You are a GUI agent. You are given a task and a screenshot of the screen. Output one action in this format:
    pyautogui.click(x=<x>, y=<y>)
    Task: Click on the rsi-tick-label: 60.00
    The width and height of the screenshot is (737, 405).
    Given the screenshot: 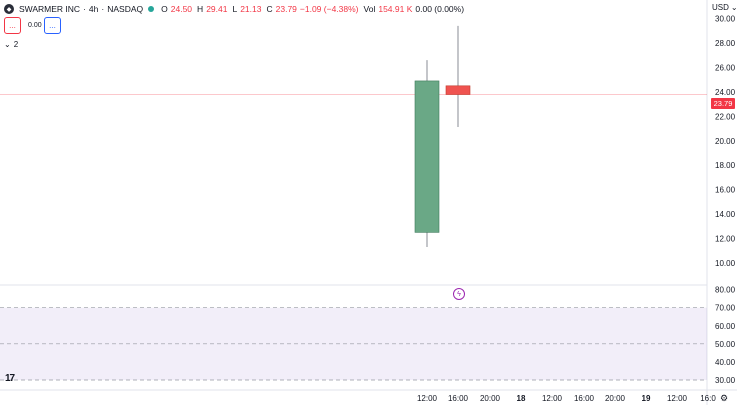 What is the action you would take?
    pyautogui.click(x=725, y=326)
    